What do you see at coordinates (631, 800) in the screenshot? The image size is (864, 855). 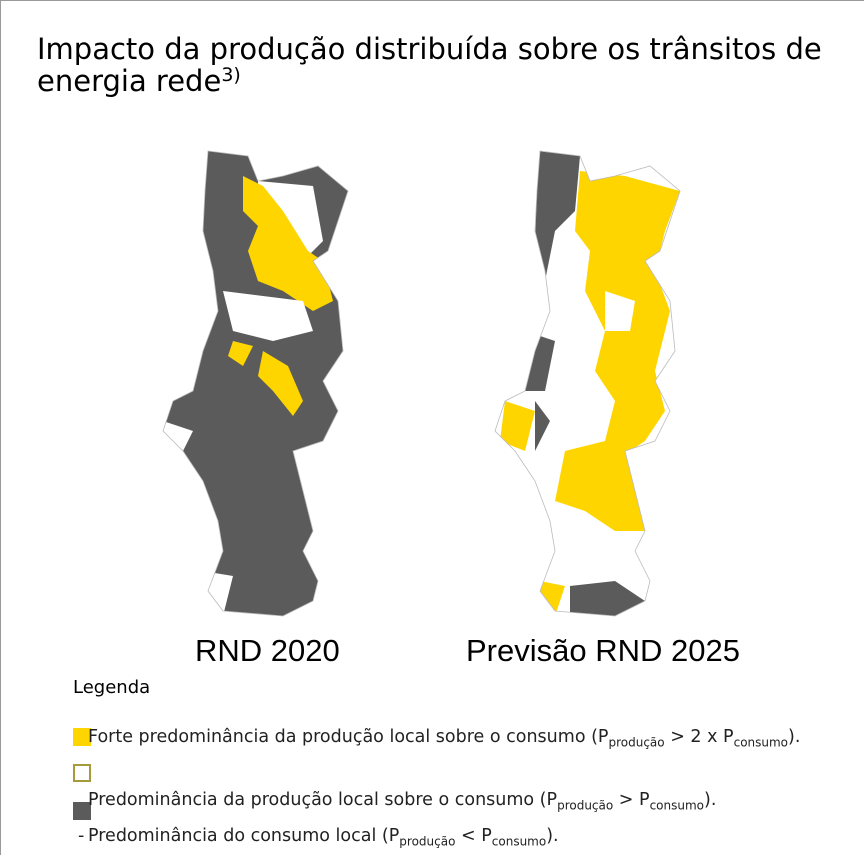 I see `legend-text: > P` at bounding box center [631, 800].